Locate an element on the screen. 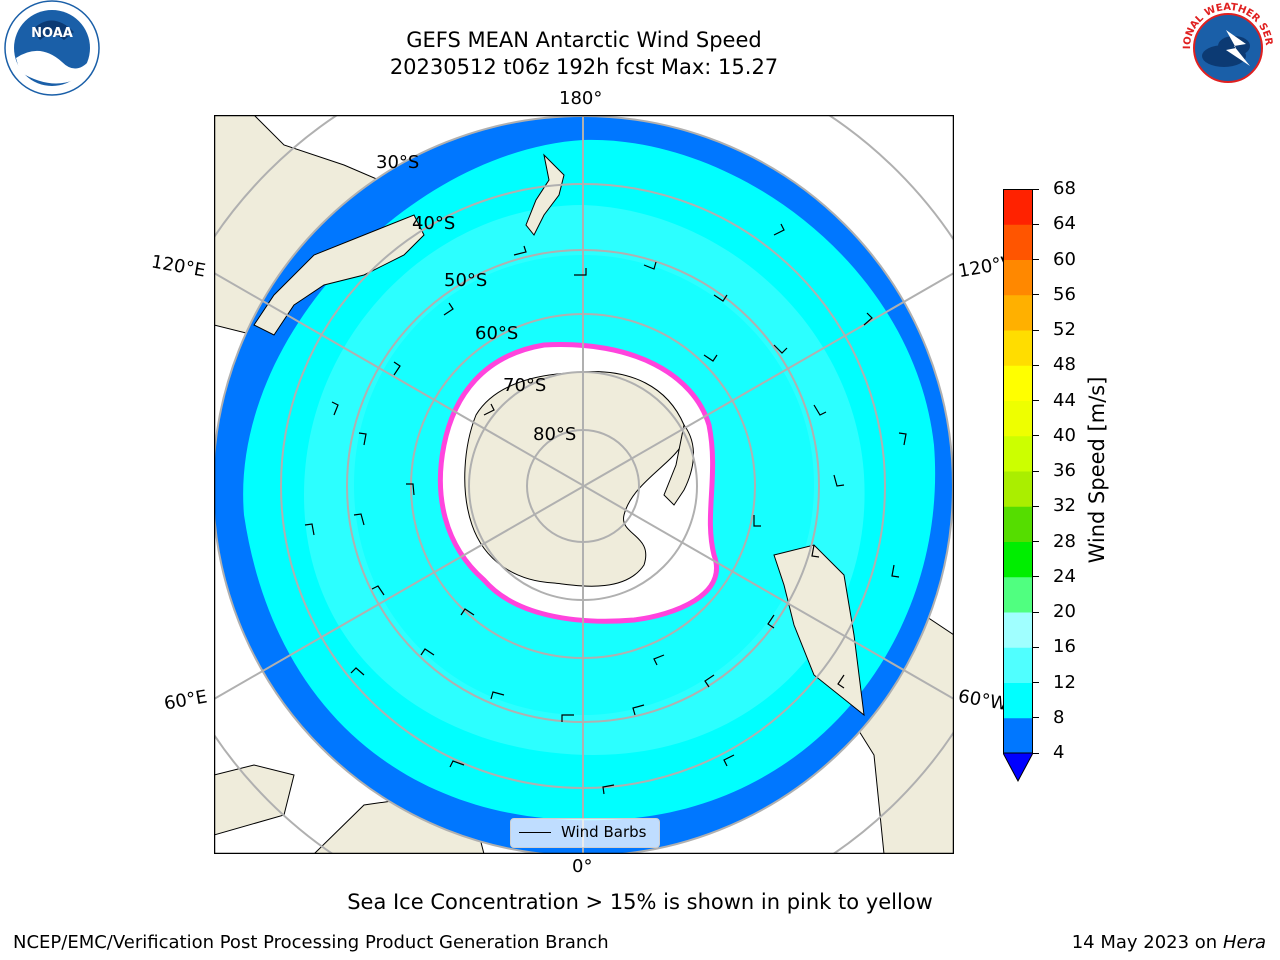 This screenshot has width=1280, height=960. map-subtitle: 20230512 t06z 192h fcst Max: 15.27 is located at coordinates (584, 67).